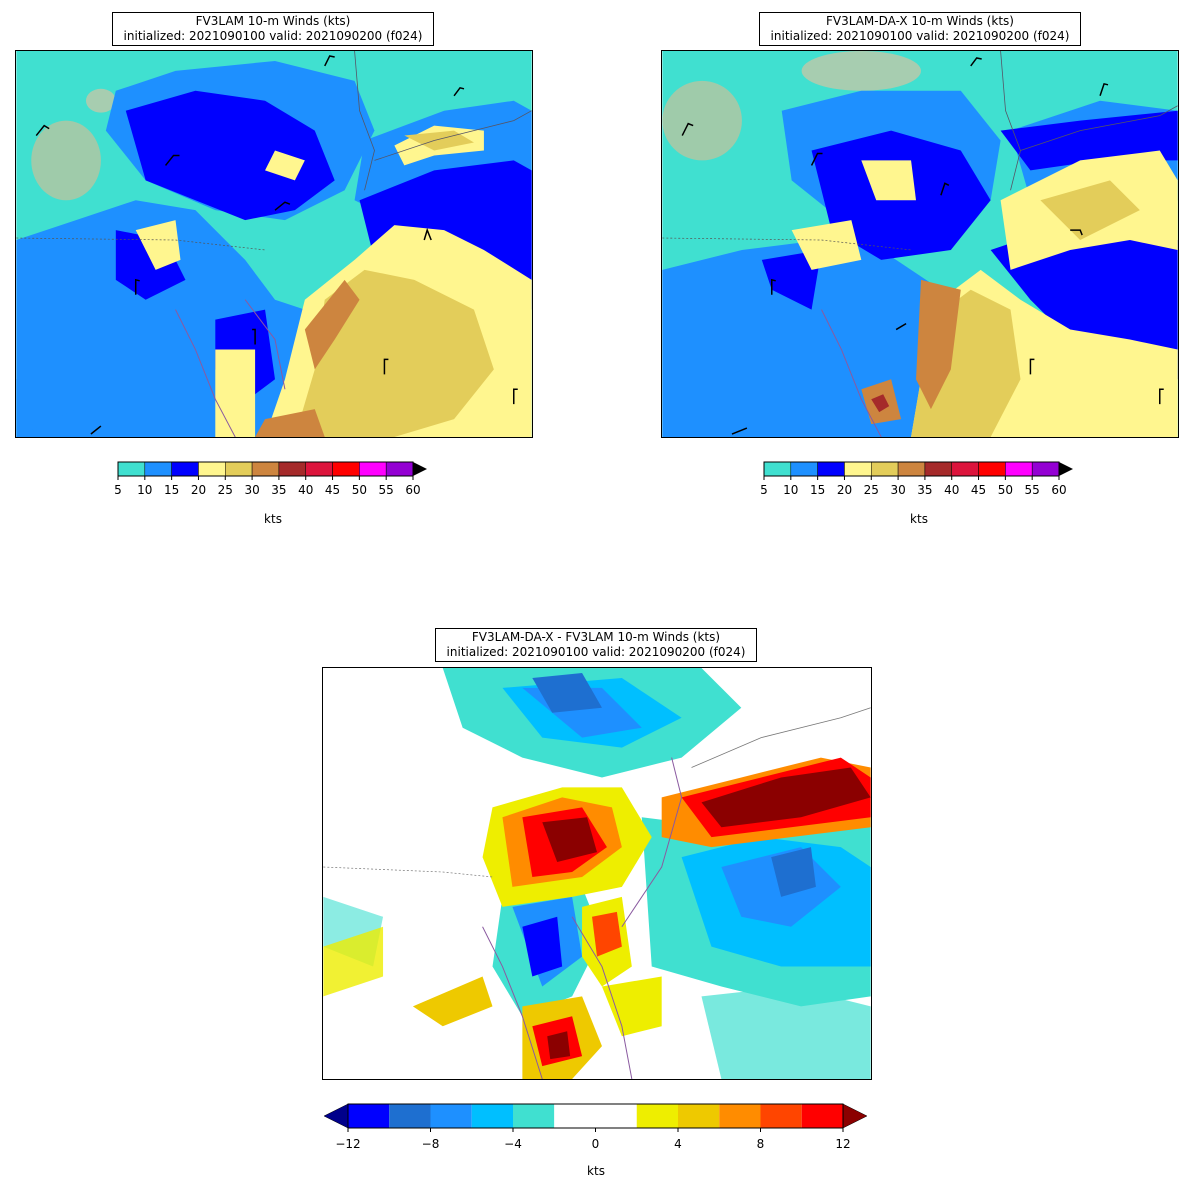 The width and height of the screenshot is (1192, 1193). Describe the element at coordinates (1005, 490) in the screenshot. I see `panel2-colorbar-tick-label: 50` at that location.